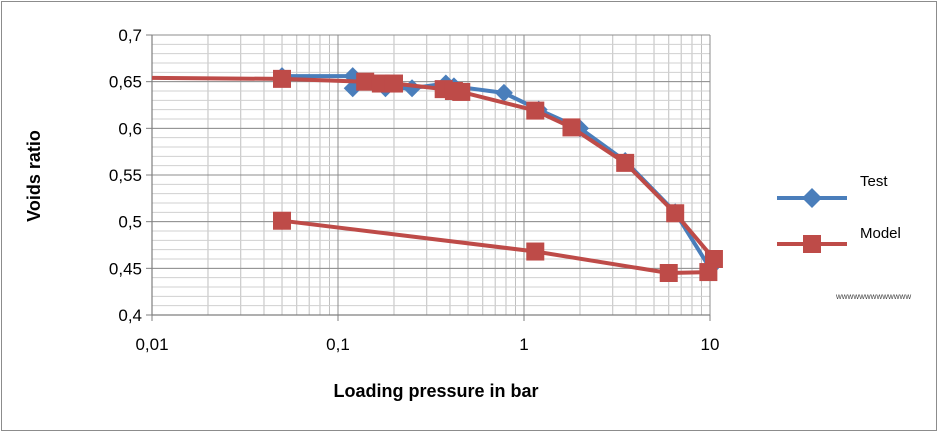 The width and height of the screenshot is (940, 437). What do you see at coordinates (839, 239) in the screenshot?
I see `legend-item-model: Model` at bounding box center [839, 239].